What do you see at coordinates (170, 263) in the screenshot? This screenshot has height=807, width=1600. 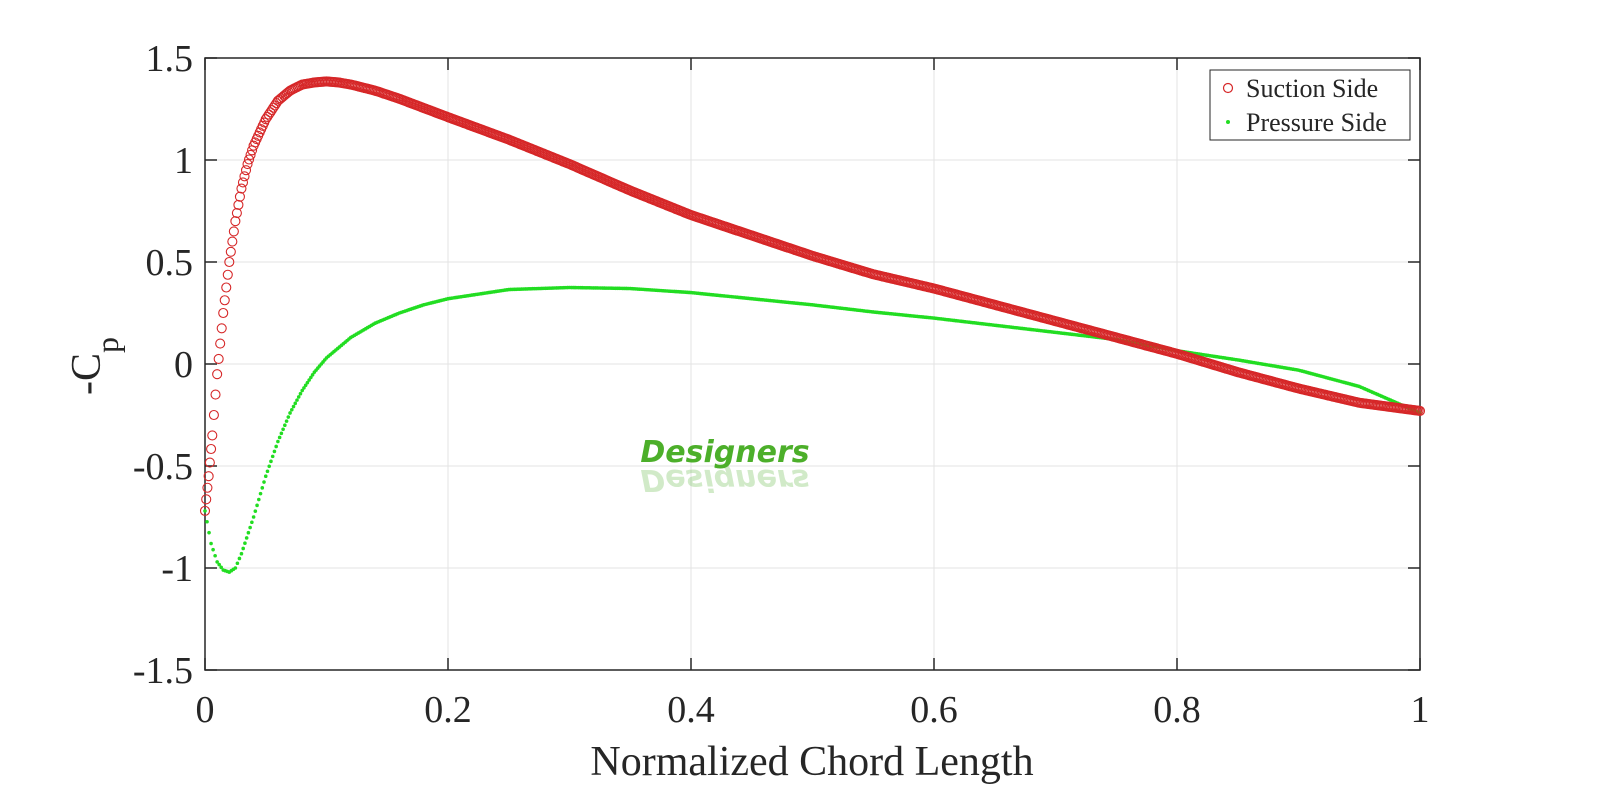 I see `y-tick-label: 0.5` at bounding box center [170, 263].